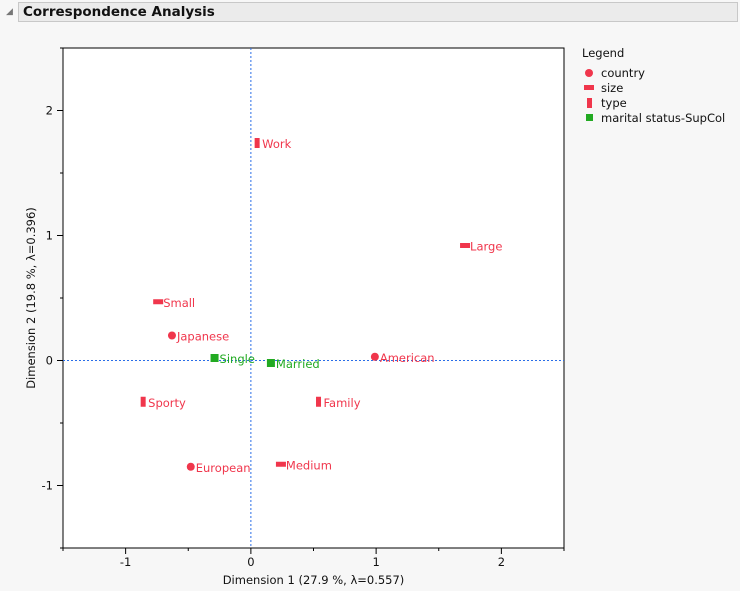  I want to click on x-tick-label: 0, so click(250, 562).